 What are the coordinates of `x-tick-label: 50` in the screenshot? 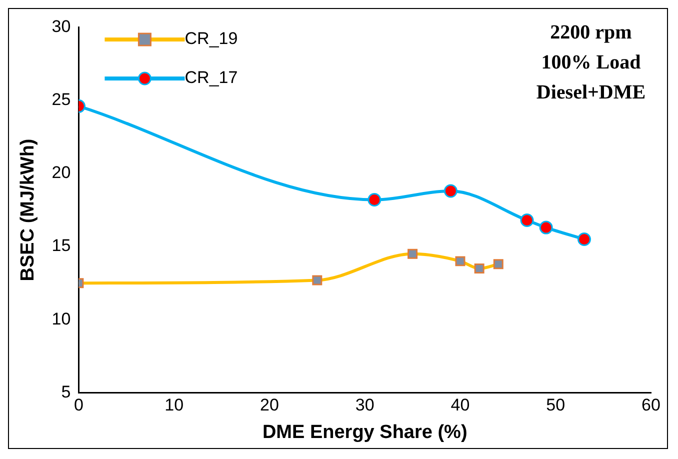 It's located at (556, 405).